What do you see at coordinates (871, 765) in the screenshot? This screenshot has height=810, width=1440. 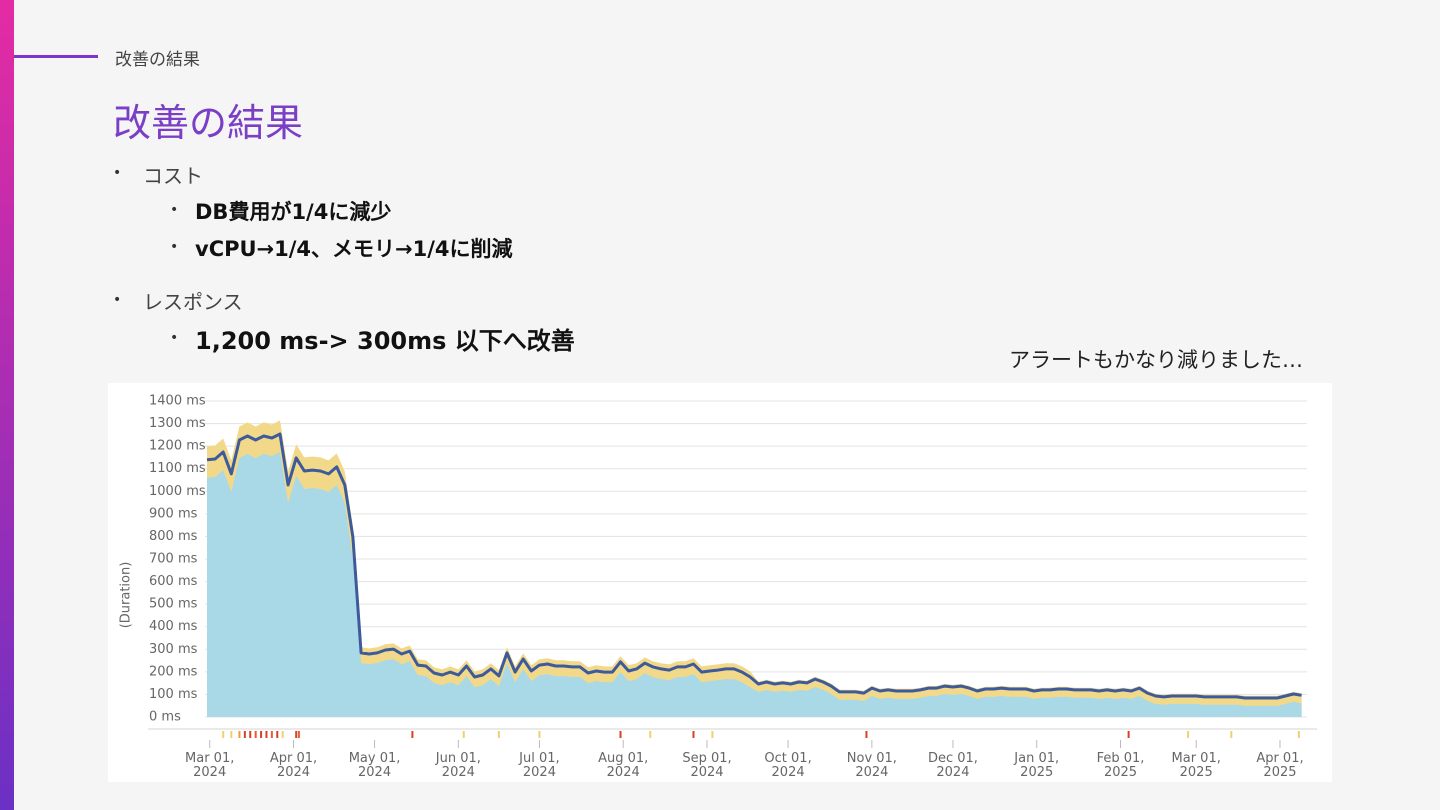 I see `x-tick-label: Nov 01, 2024` at bounding box center [871, 765].